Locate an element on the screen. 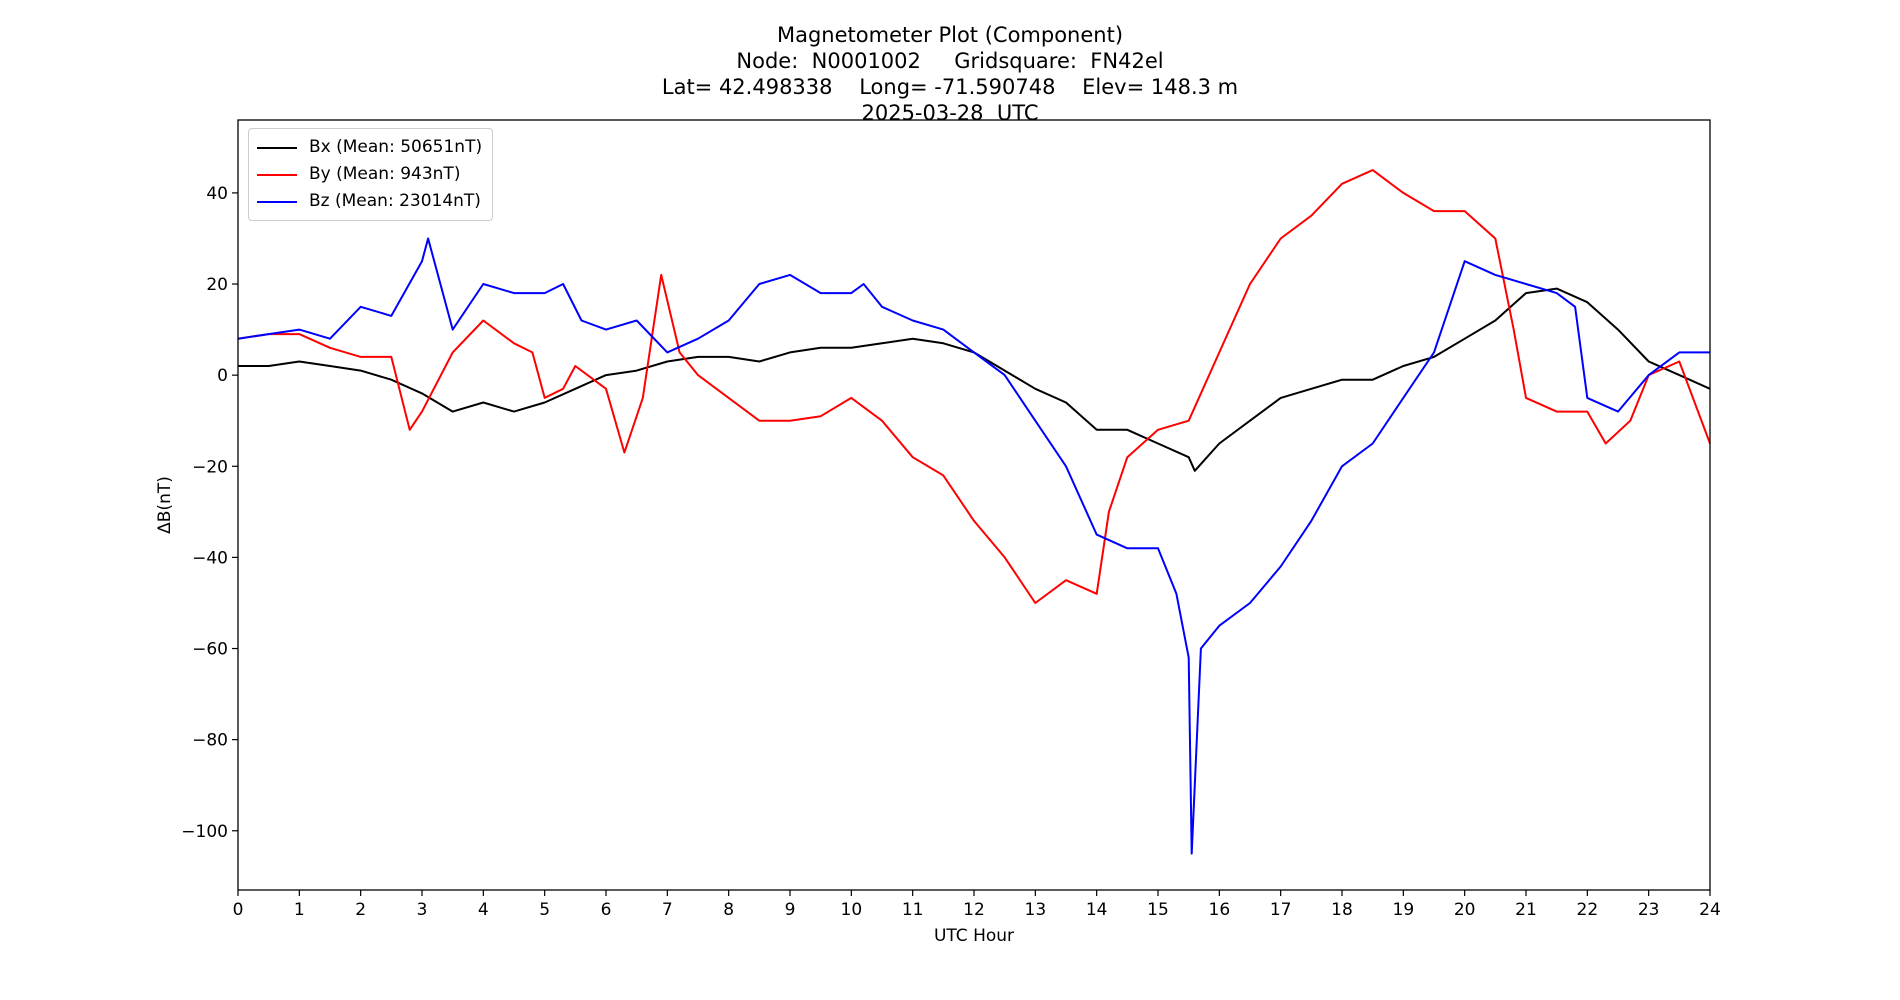  x-tick-label: 7 is located at coordinates (667, 910).